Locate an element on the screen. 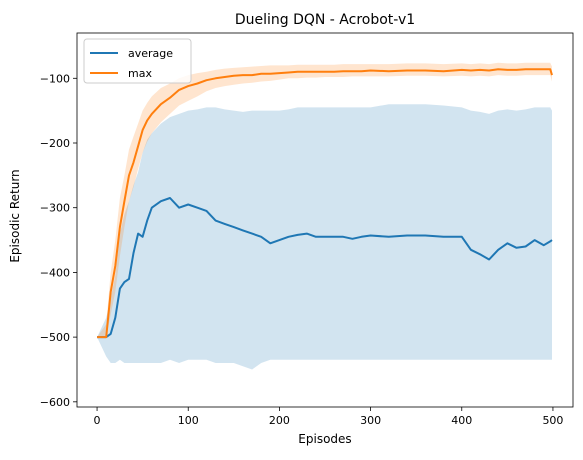 The width and height of the screenshot is (583, 460). legend-label-average: average is located at coordinates (150, 53).